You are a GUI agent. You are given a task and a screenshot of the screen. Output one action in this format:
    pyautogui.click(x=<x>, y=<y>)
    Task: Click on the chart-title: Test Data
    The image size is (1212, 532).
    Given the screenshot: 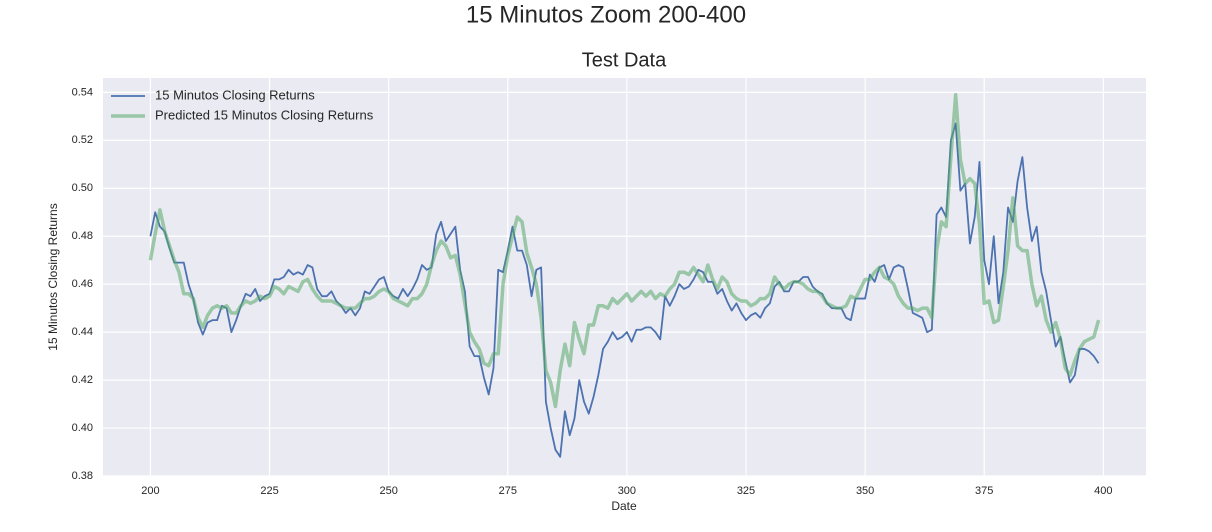 What is the action you would take?
    pyautogui.click(x=624, y=60)
    